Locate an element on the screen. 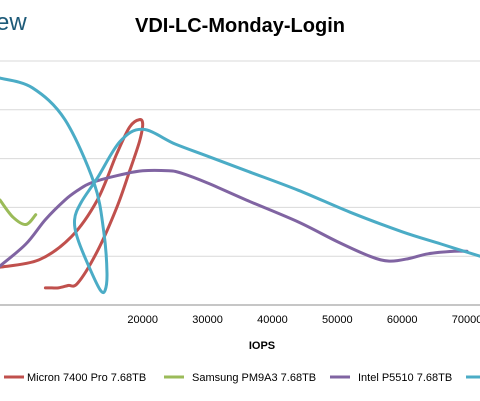 This screenshot has width=480, height=401. legend-label-2: Intel P5510 7.68TB is located at coordinates (405, 378).